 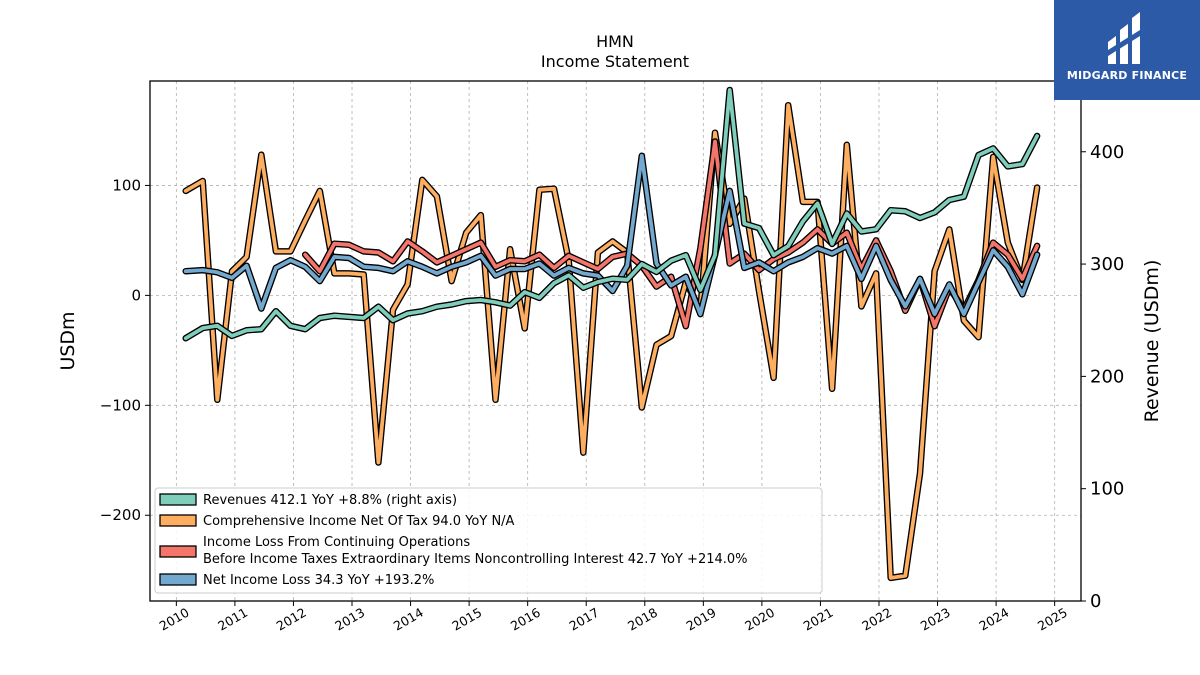 What do you see at coordinates (178, 579) in the screenshot?
I see `legend-swatch-netincome` at bounding box center [178, 579].